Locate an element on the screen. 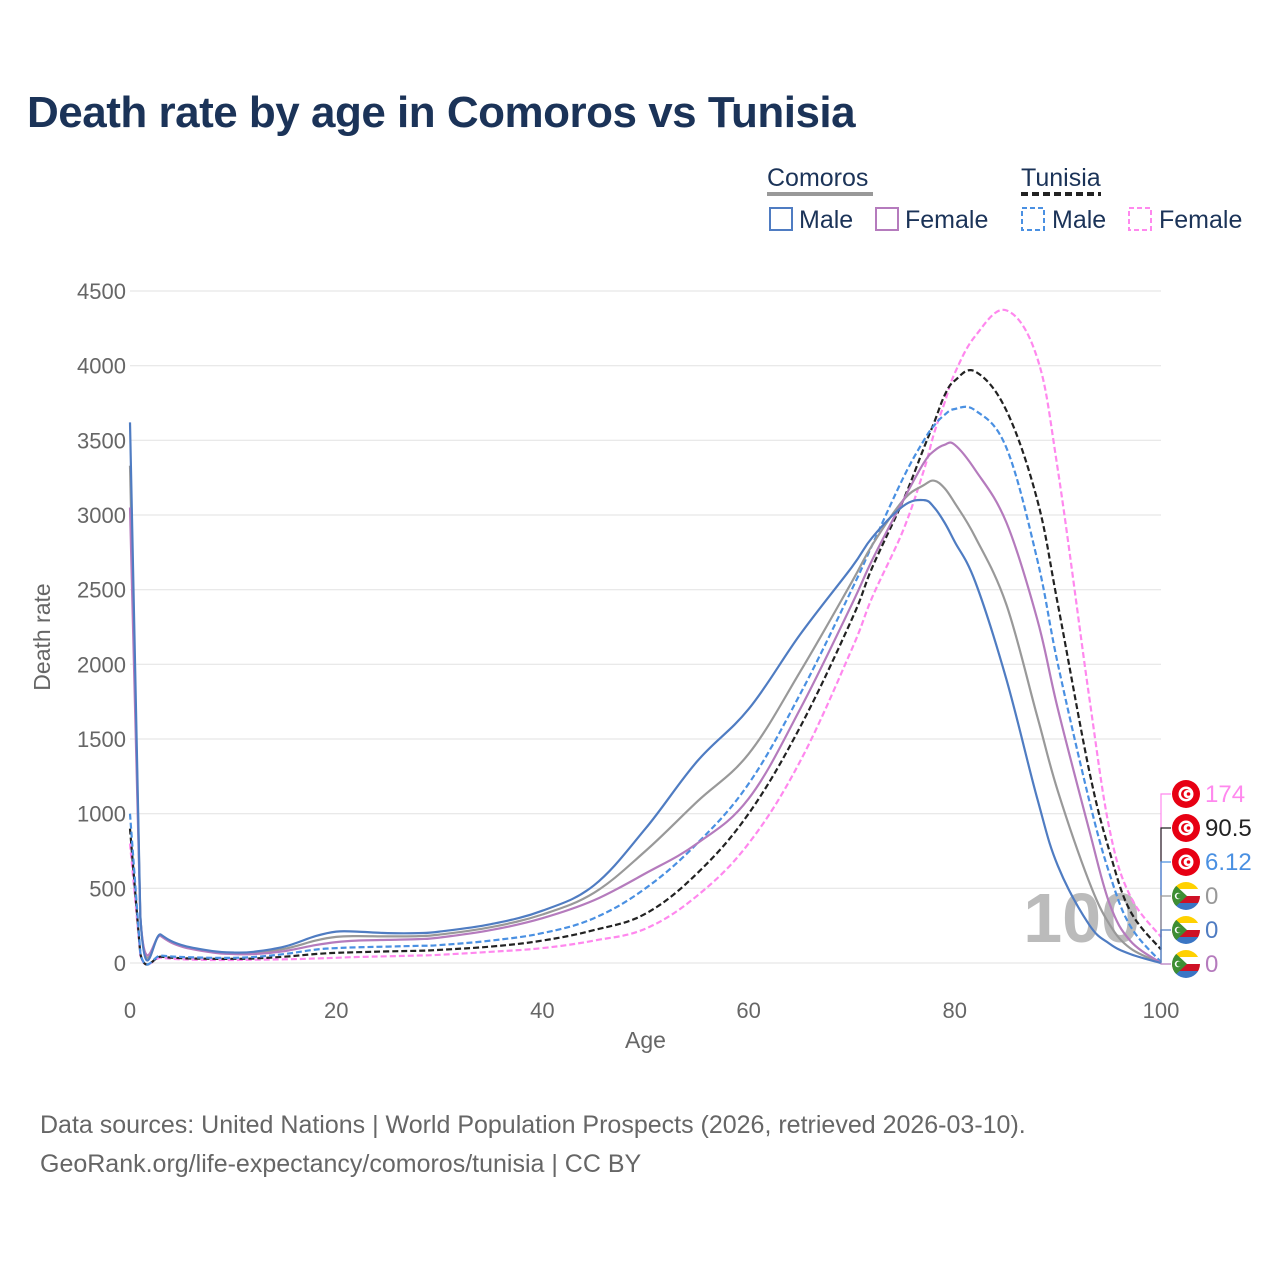 Image resolution: width=1280 pixels, height=1280 pixels. y-tick-label: 2000 is located at coordinates (101, 664).